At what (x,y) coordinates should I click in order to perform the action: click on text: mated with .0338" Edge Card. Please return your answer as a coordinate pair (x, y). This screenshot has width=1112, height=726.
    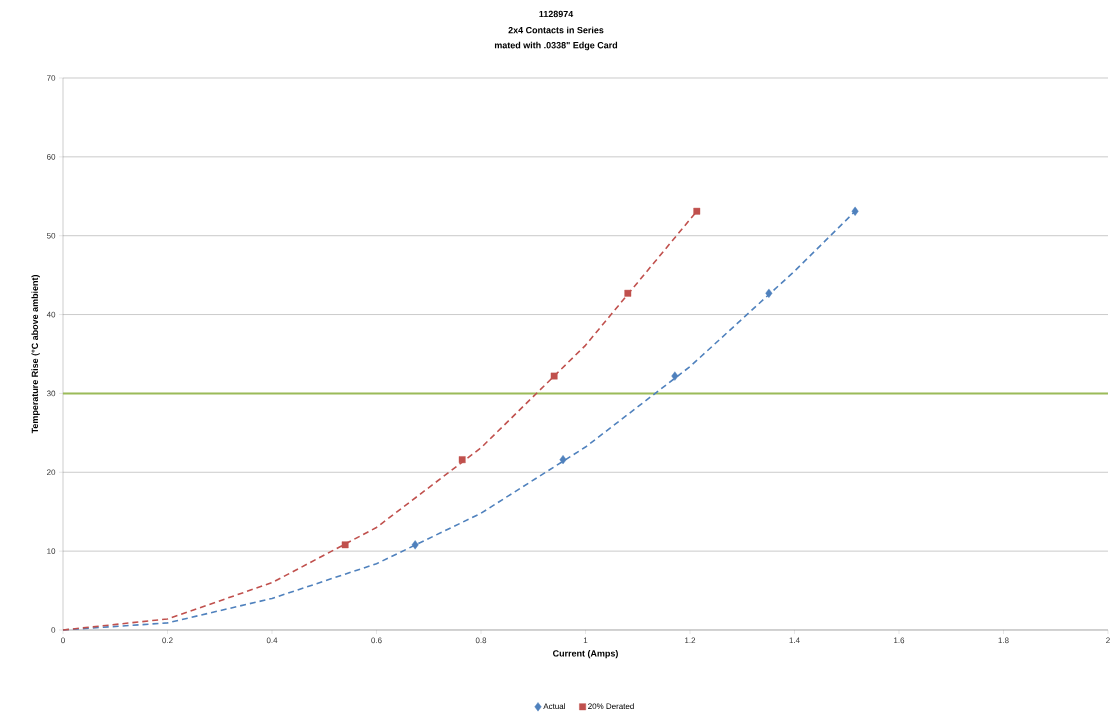
    Looking at the image, I should click on (556, 46).